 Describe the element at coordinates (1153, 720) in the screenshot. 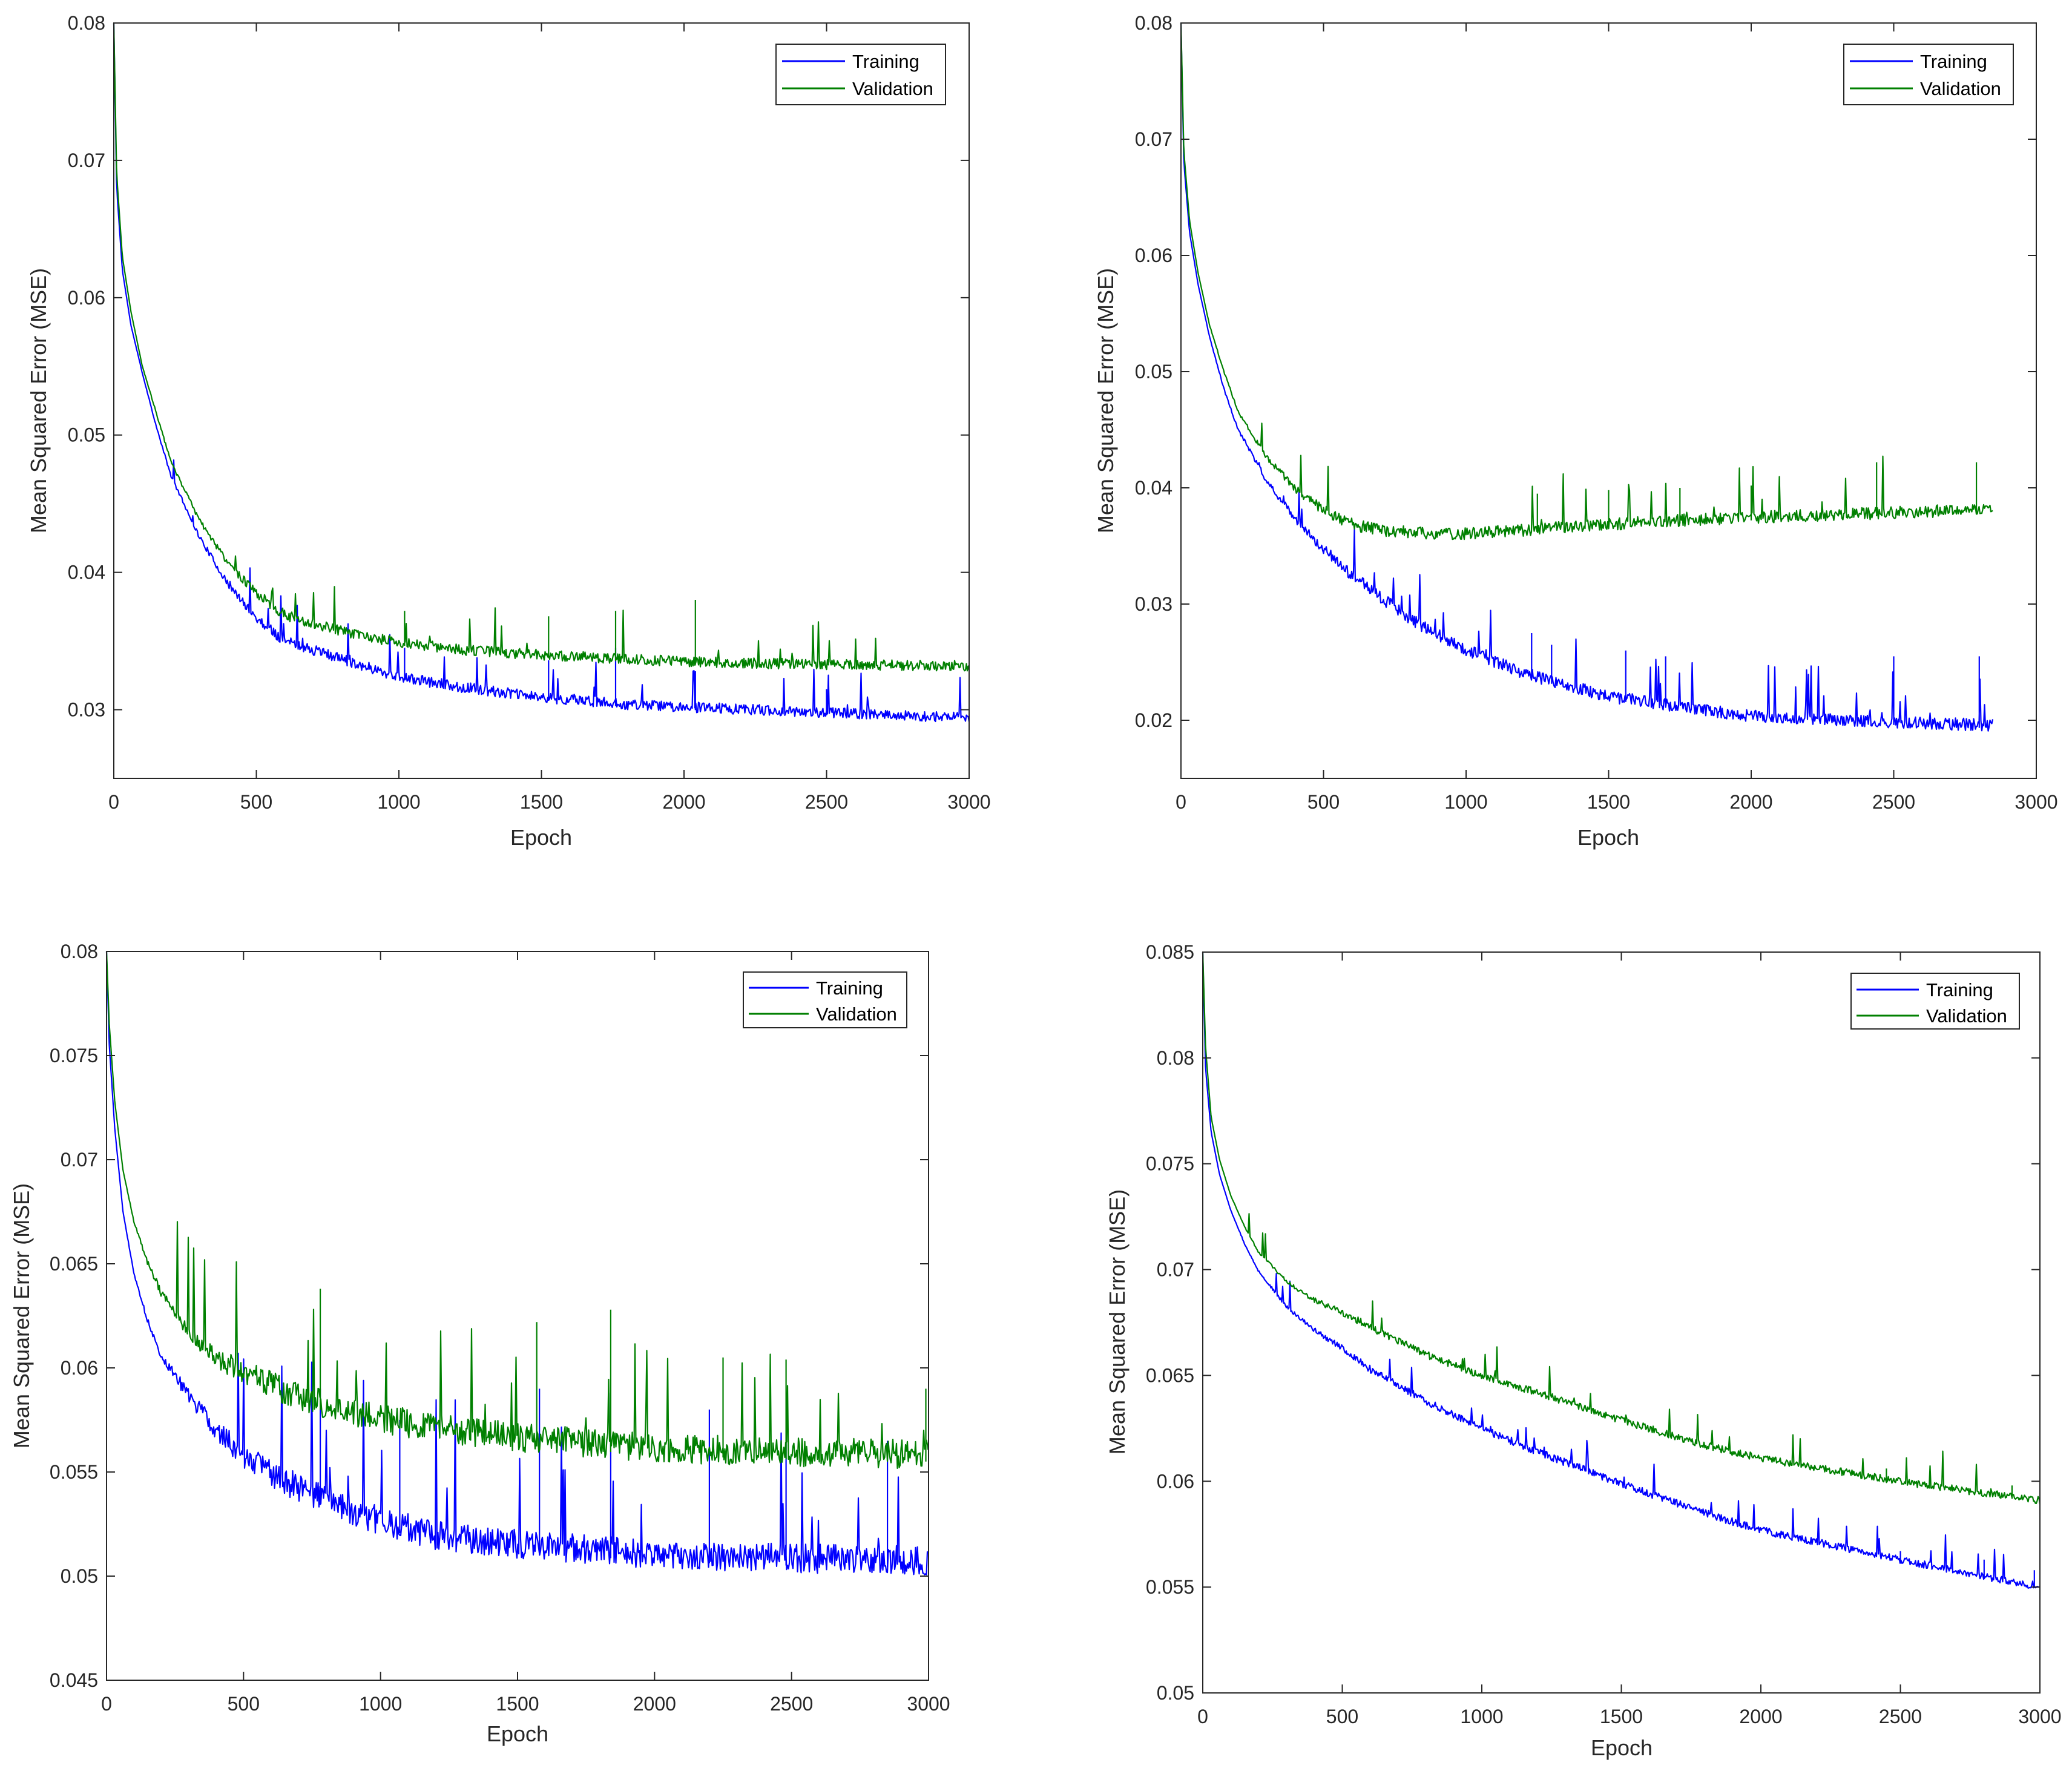

I see `y-tick-label: 0.02` at that location.